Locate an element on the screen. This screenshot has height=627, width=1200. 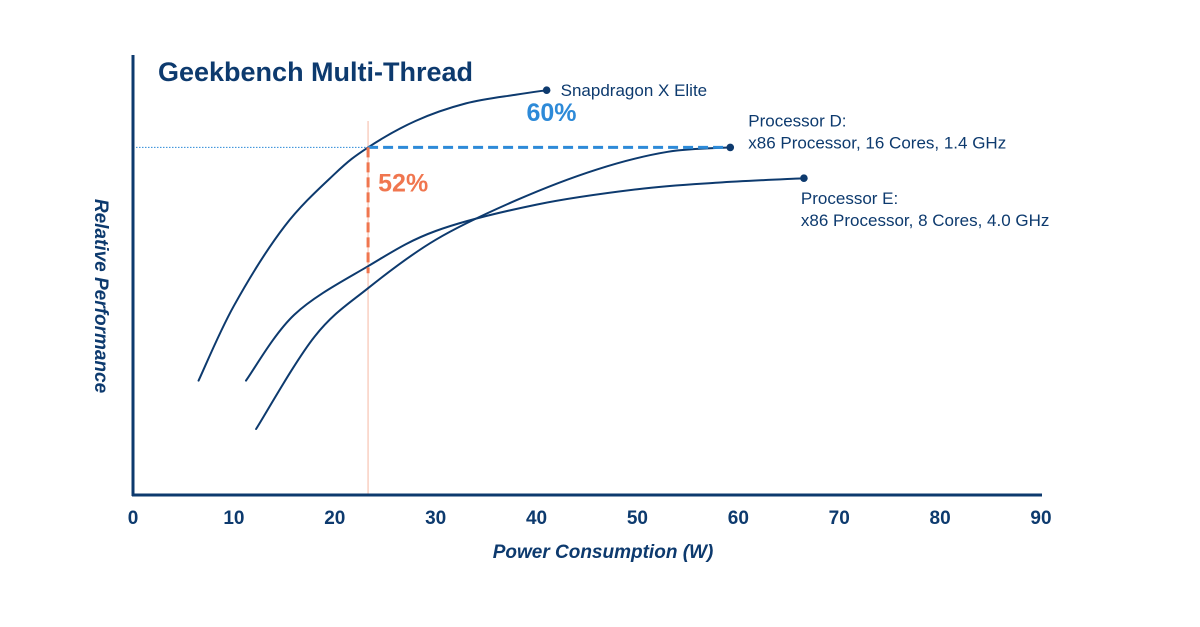
x-axis-label: Power Consumption (W) is located at coordinates (603, 552).